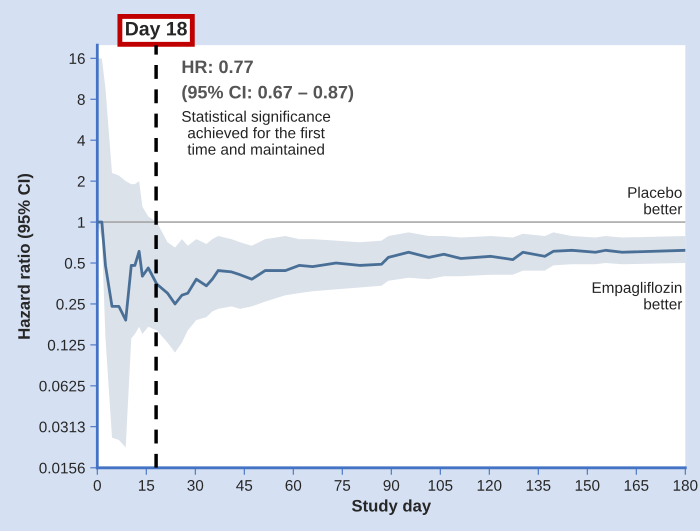 Image resolution: width=700 pixels, height=531 pixels. I want to click on annotation: Empagliflozin better, so click(637, 296).